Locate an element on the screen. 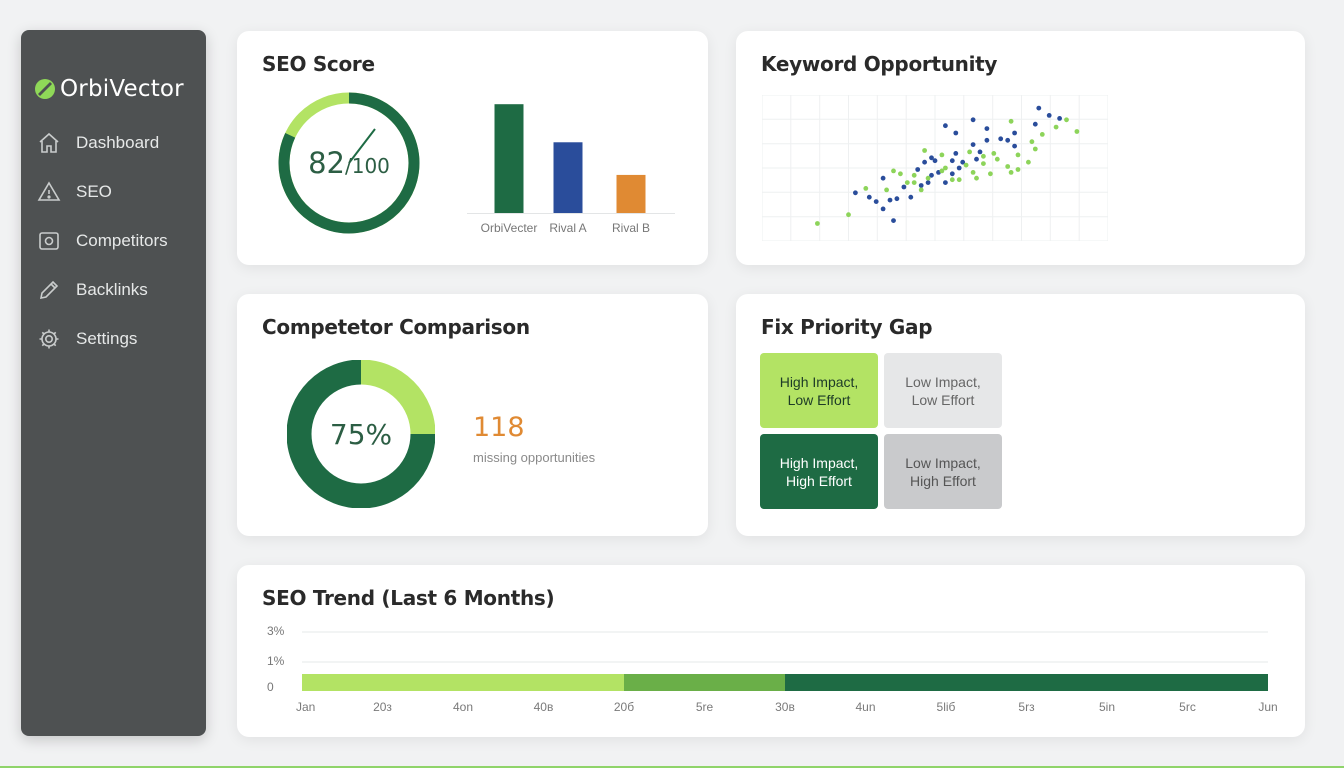 The width and height of the screenshot is (1344, 768). brand-name: OrbiVector is located at coordinates (122, 89).